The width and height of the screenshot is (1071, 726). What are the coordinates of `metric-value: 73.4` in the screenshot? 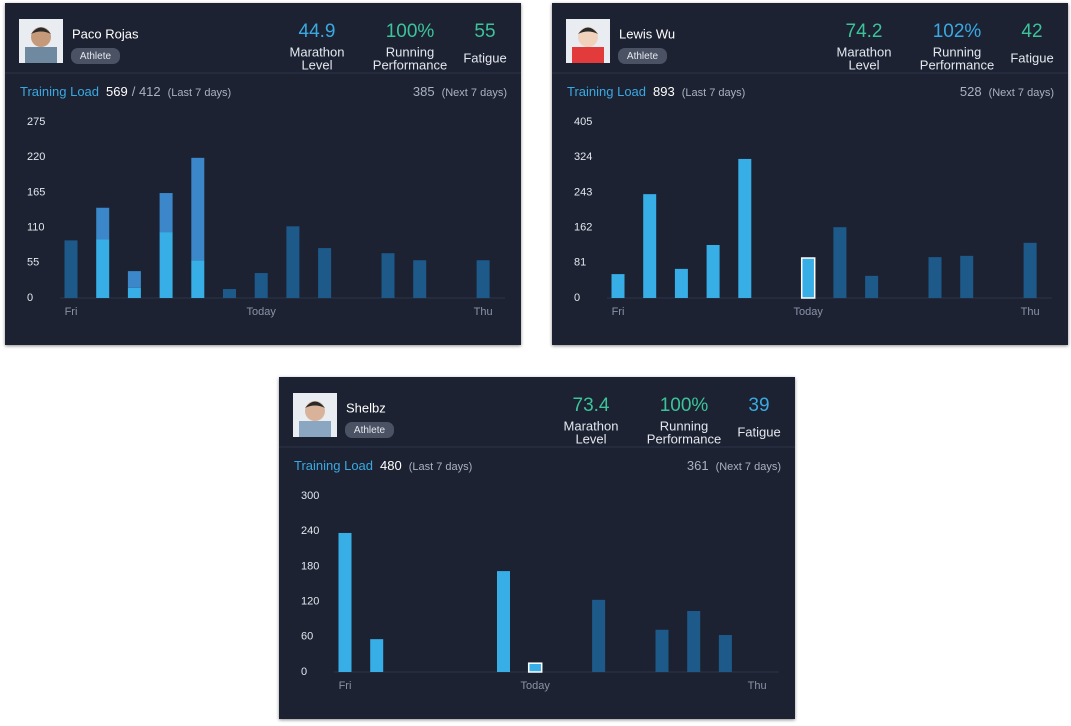 It's located at (591, 405).